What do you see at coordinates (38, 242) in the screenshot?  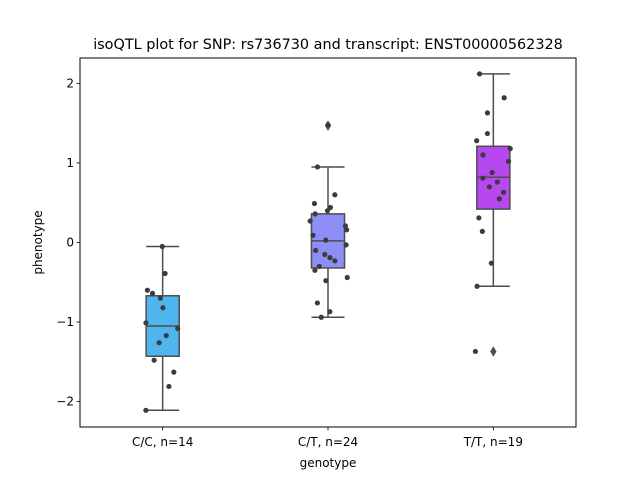 I see `y-axis-label: phenotype` at bounding box center [38, 242].